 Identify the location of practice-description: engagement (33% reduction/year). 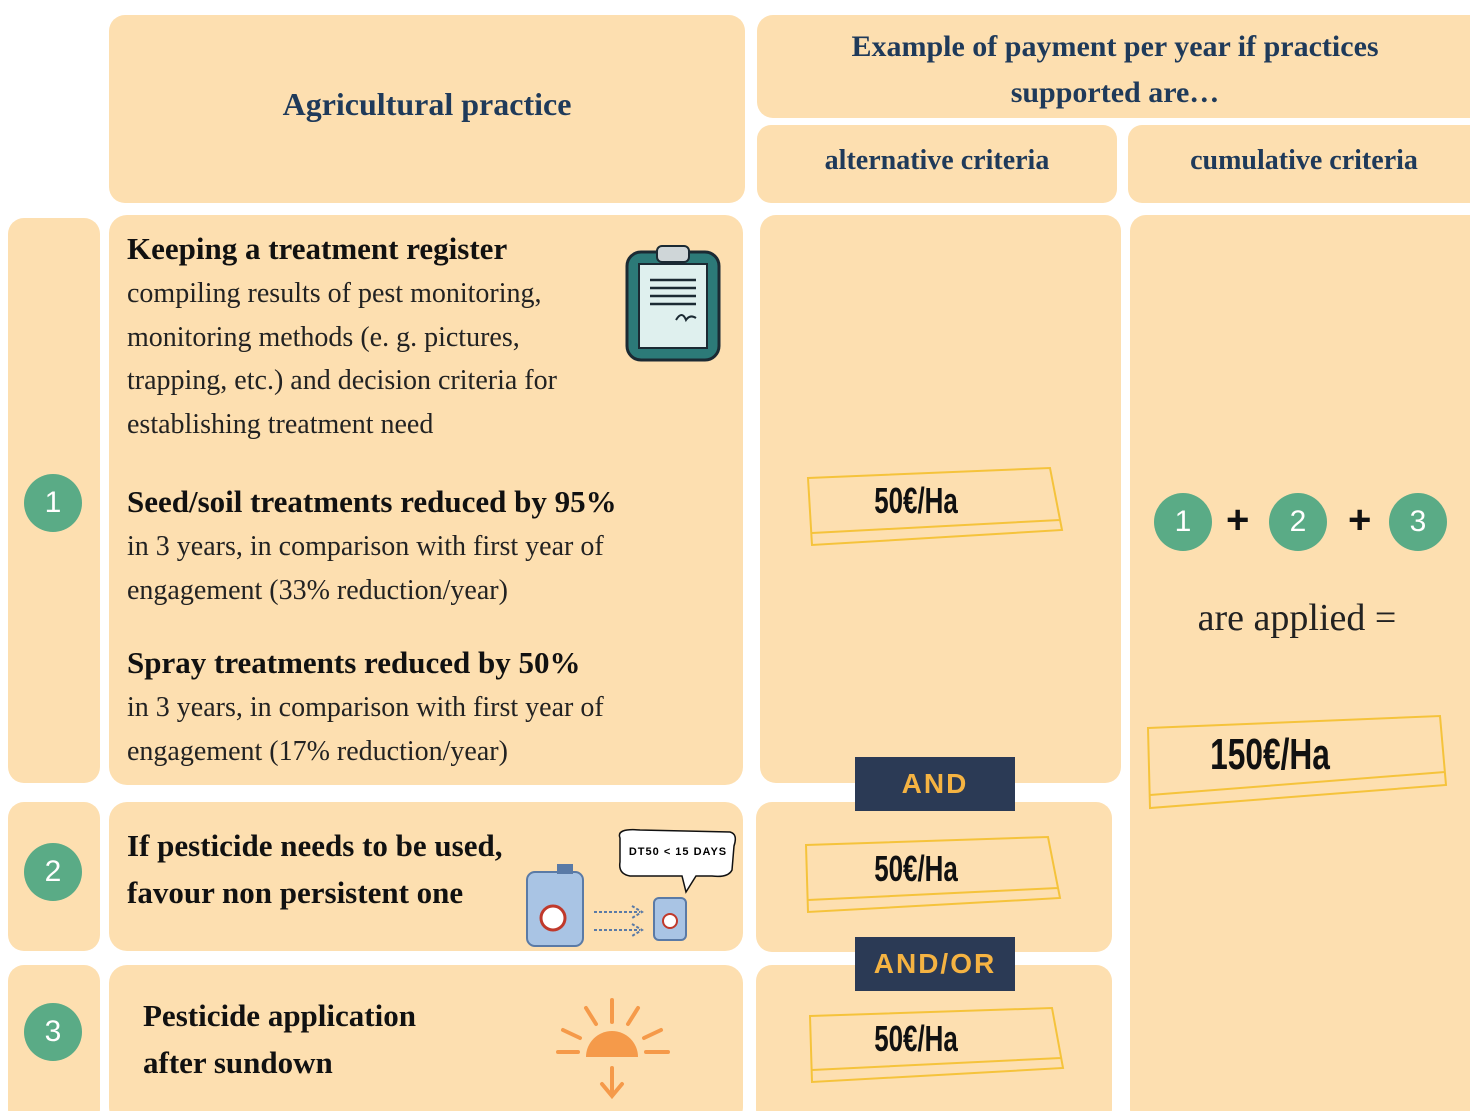
(317, 590).